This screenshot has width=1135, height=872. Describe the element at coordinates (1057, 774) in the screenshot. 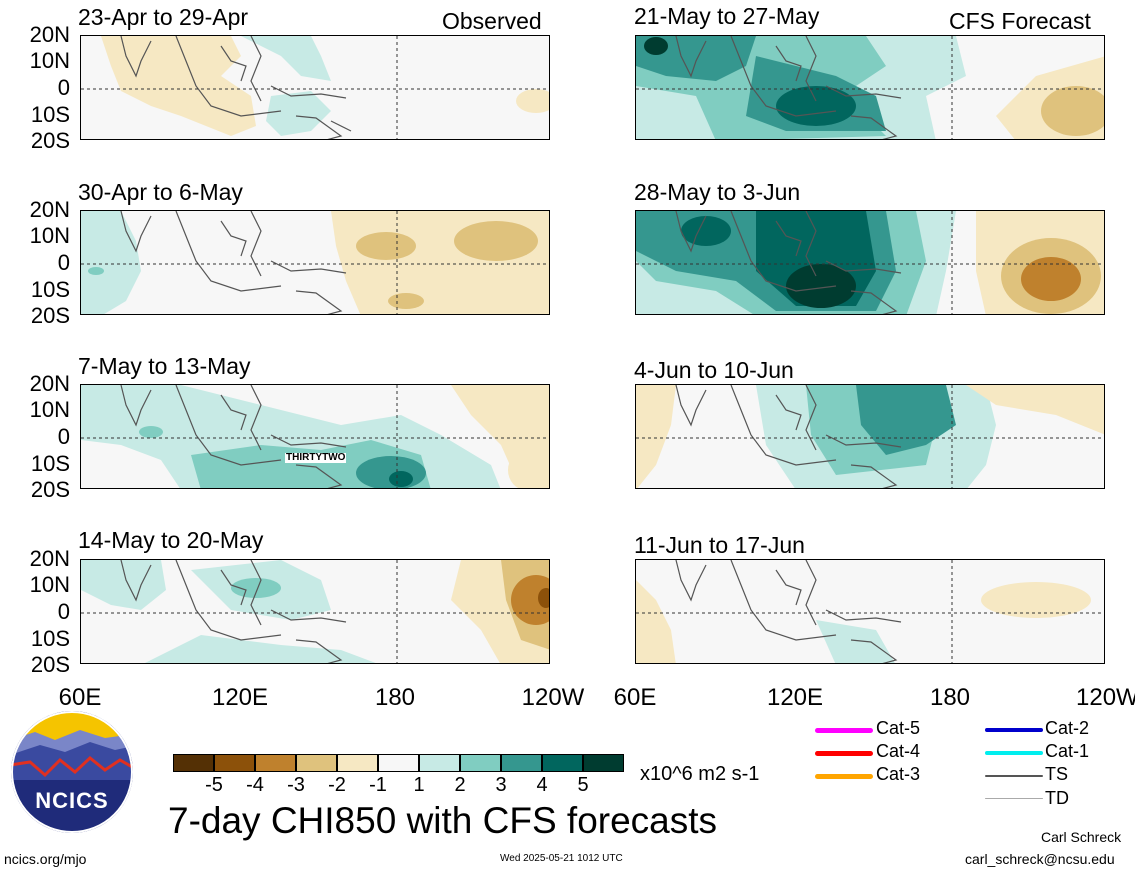

I see `legend-label-ts: TS` at that location.